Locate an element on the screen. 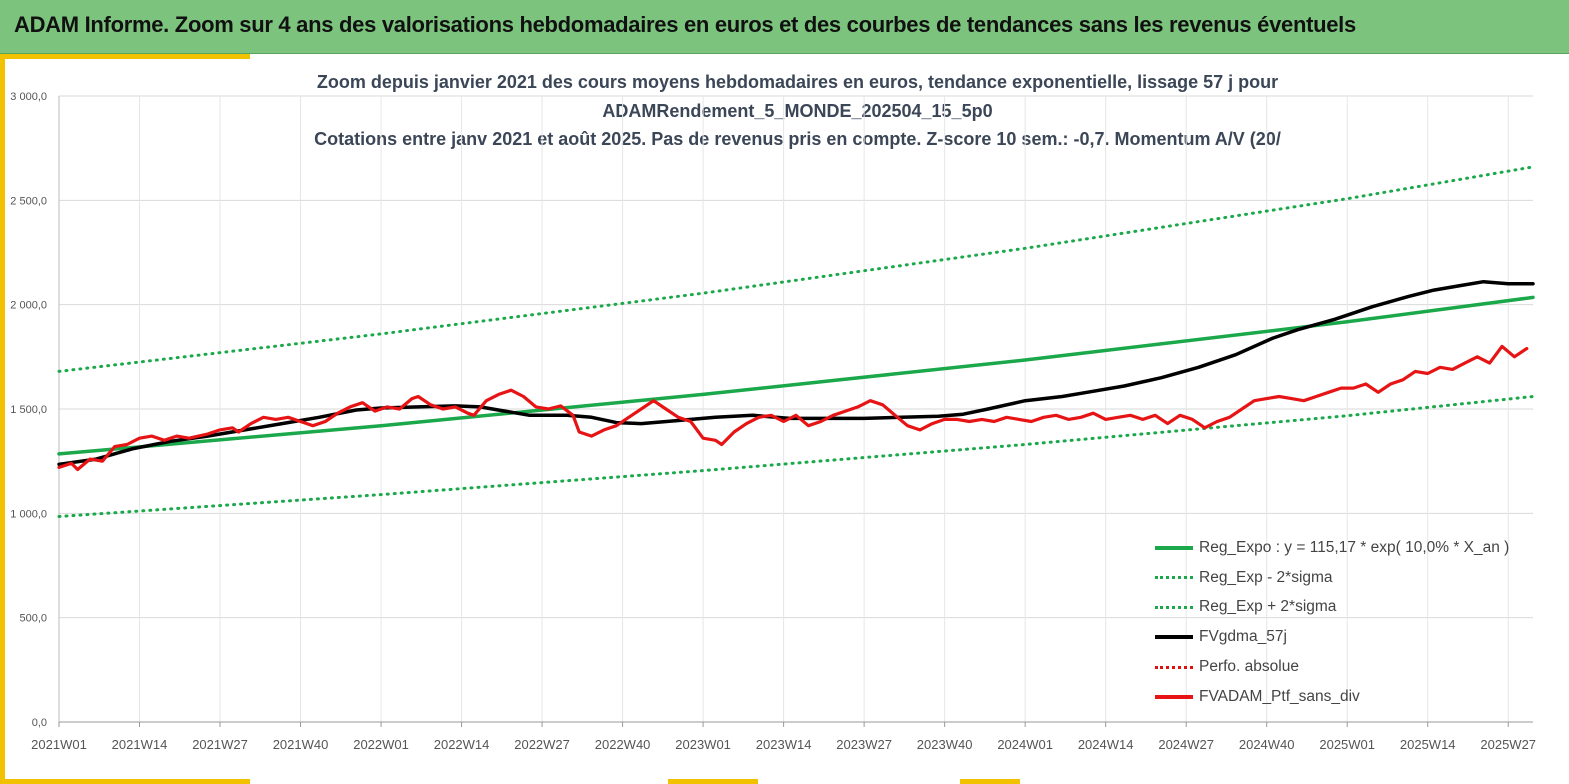  y-tick-label: 2 500,0 is located at coordinates (28, 201).